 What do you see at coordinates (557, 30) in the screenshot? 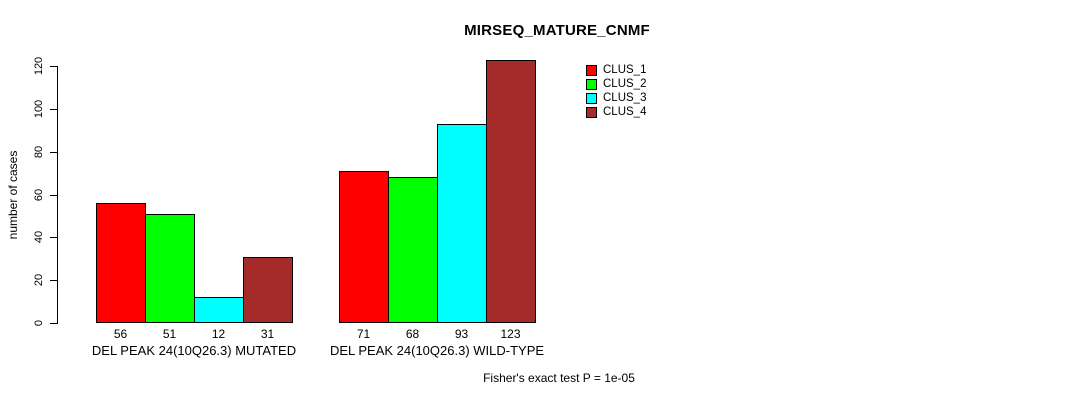
I see `chart-title: MIRSEQ_MATURE_CNMF` at bounding box center [557, 30].